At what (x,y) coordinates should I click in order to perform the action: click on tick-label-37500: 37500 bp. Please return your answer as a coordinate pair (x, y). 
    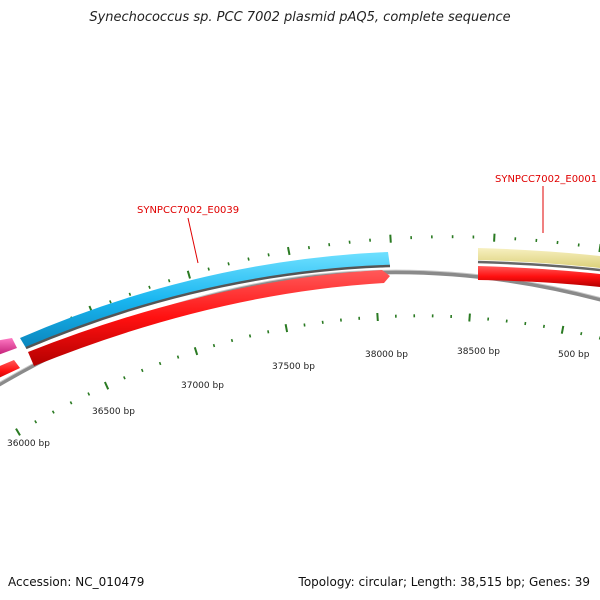
    Looking at the image, I should click on (293, 367).